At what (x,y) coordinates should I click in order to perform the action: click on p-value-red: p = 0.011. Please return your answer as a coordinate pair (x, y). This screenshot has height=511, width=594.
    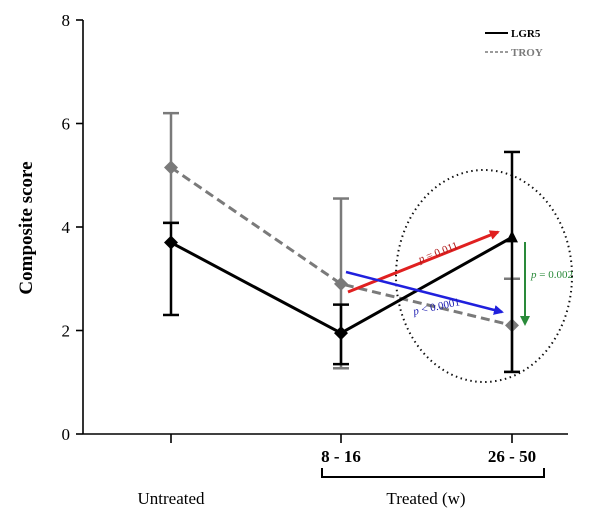
    Looking at the image, I should click on (438, 253).